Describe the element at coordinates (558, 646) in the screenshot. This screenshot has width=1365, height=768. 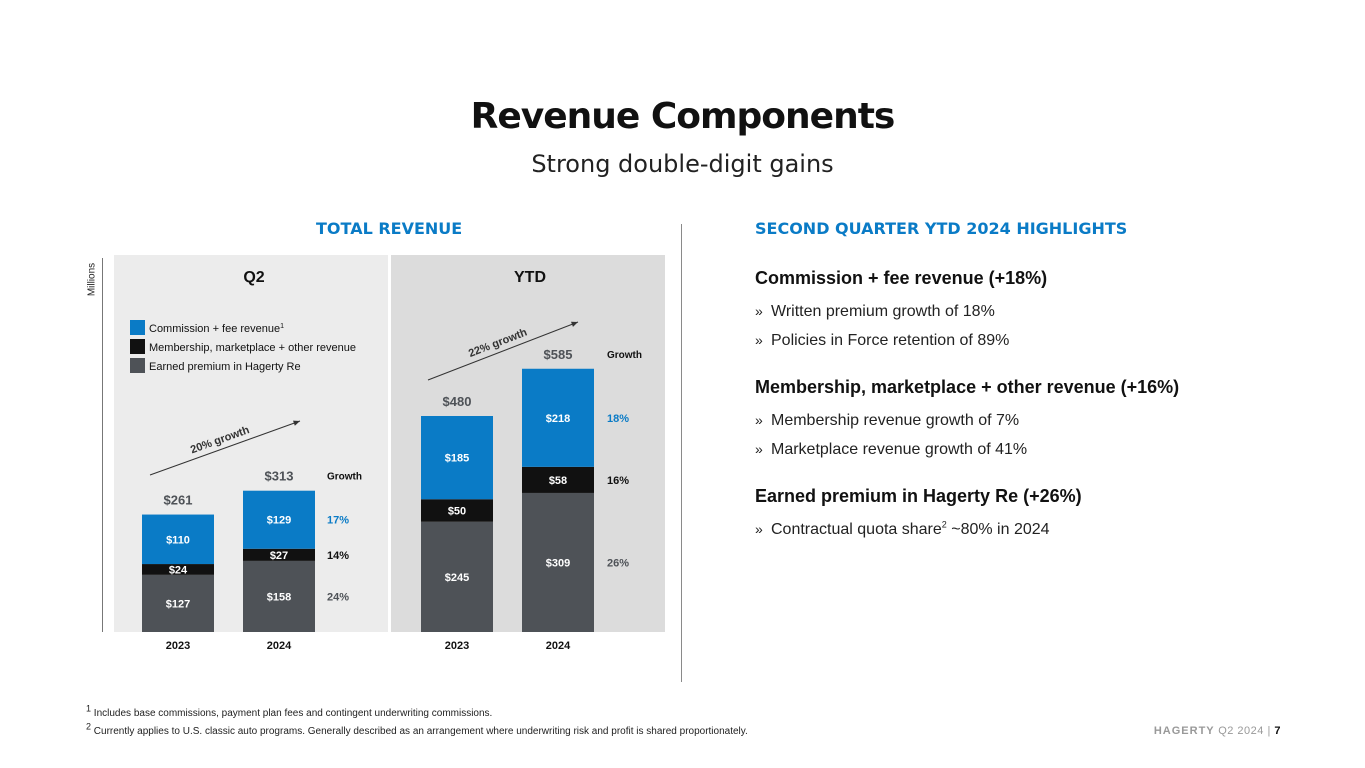
I see `x-tick-ytd-2024: 2024` at that location.